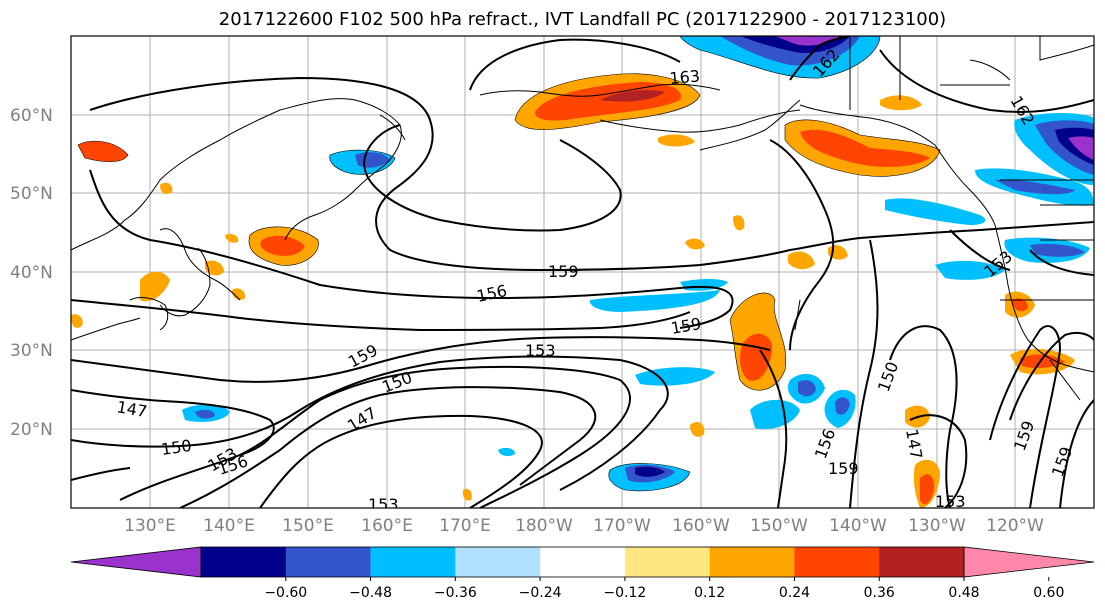  I want to click on lon-label: 140°W, so click(858, 526).